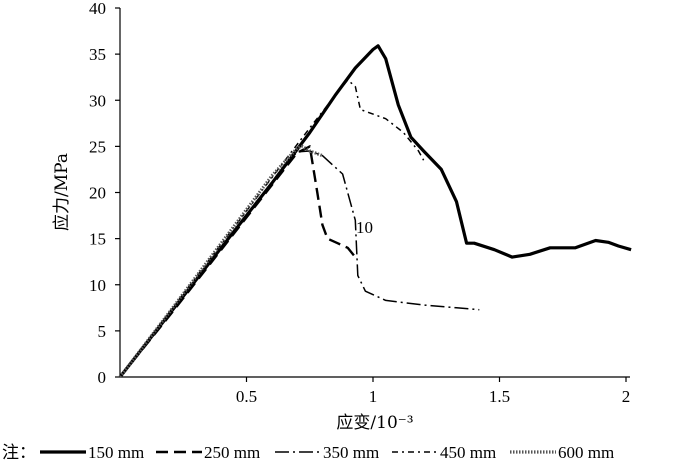  Describe the element at coordinates (97, 193) in the screenshot. I see `y-tick-label: 20` at that location.